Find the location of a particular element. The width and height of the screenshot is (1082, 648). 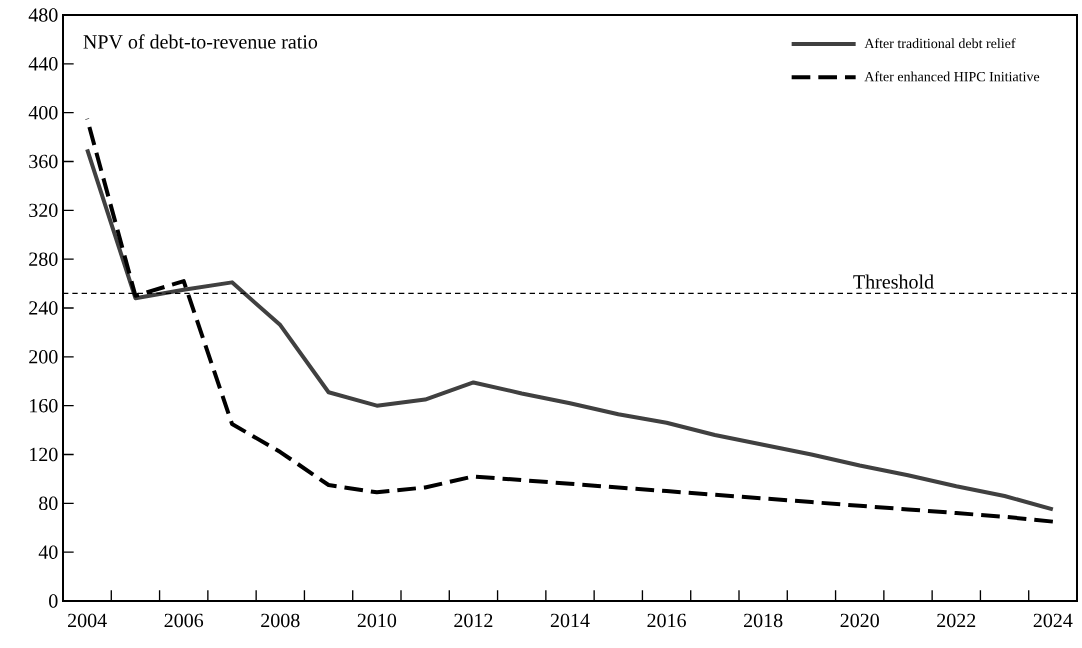

x-tick-label: 2016 is located at coordinates (666, 620).